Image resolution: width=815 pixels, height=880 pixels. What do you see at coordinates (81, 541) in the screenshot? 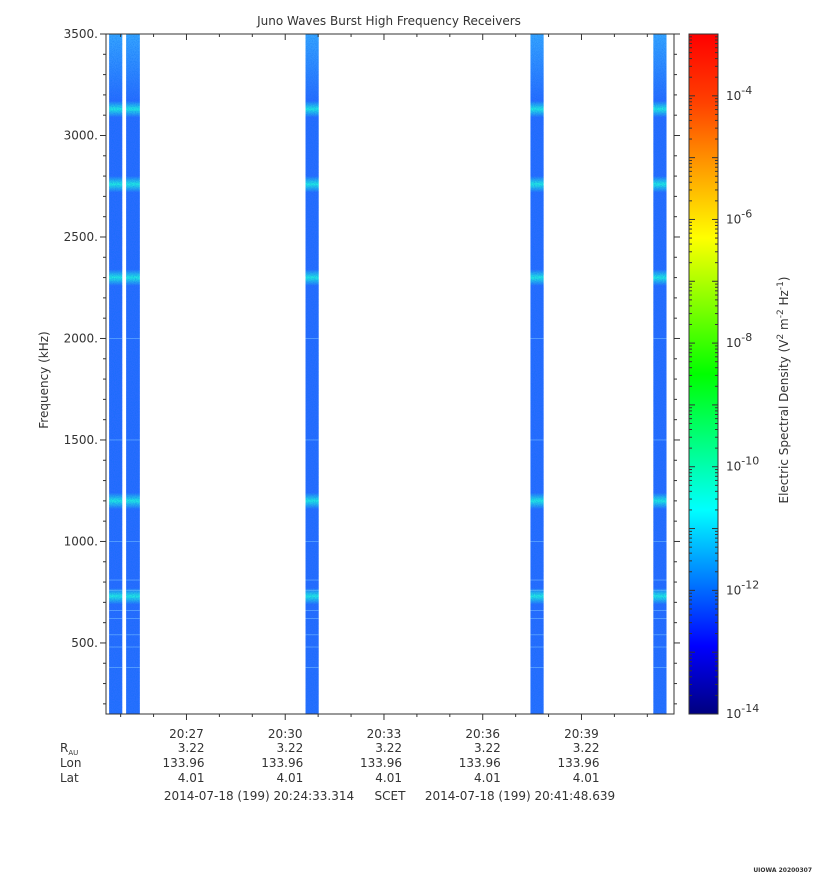
I see `y-tick-label: 1000.` at bounding box center [81, 541].